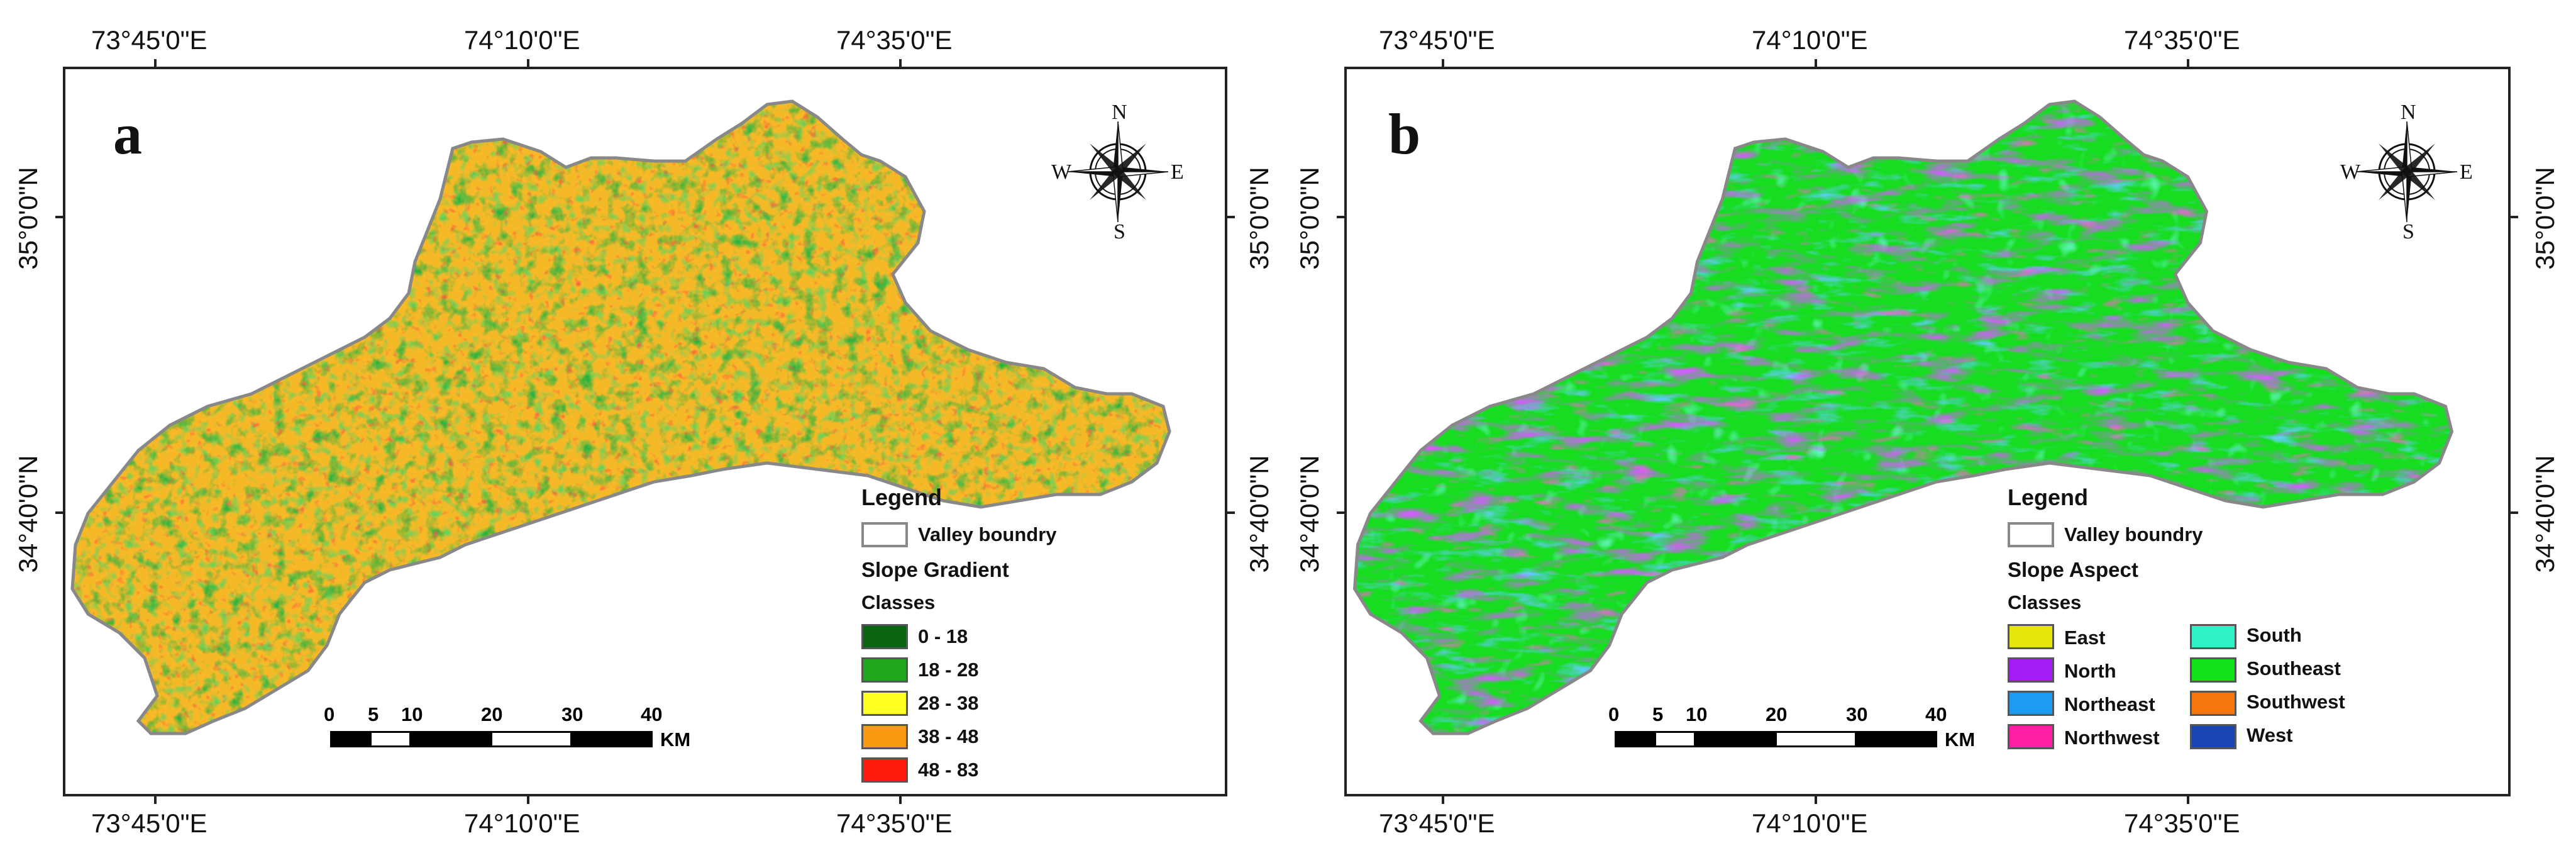 The height and width of the screenshot is (865, 2576). Describe the element at coordinates (935, 569) in the screenshot. I see `layer-title: Slope Gradient` at that location.